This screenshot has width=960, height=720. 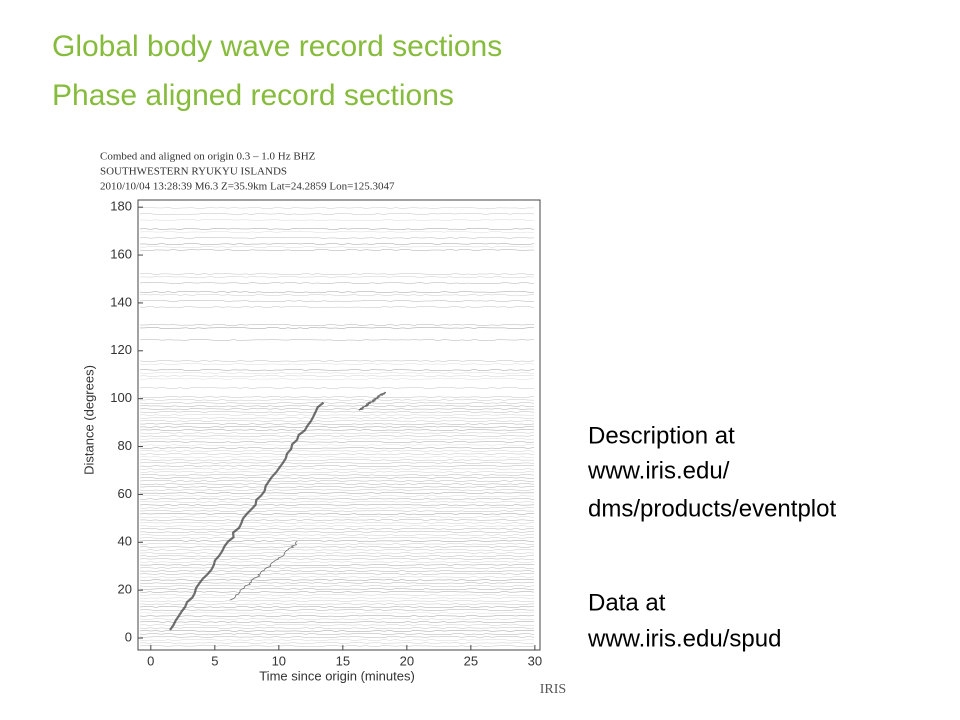 I want to click on note: dms/products/eventplot, so click(x=712, y=508).